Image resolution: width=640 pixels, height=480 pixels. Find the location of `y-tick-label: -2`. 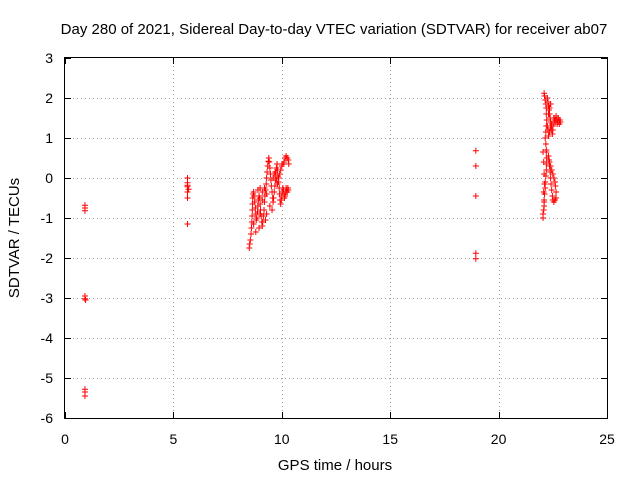

y-tick-label: -2 is located at coordinates (47, 258).